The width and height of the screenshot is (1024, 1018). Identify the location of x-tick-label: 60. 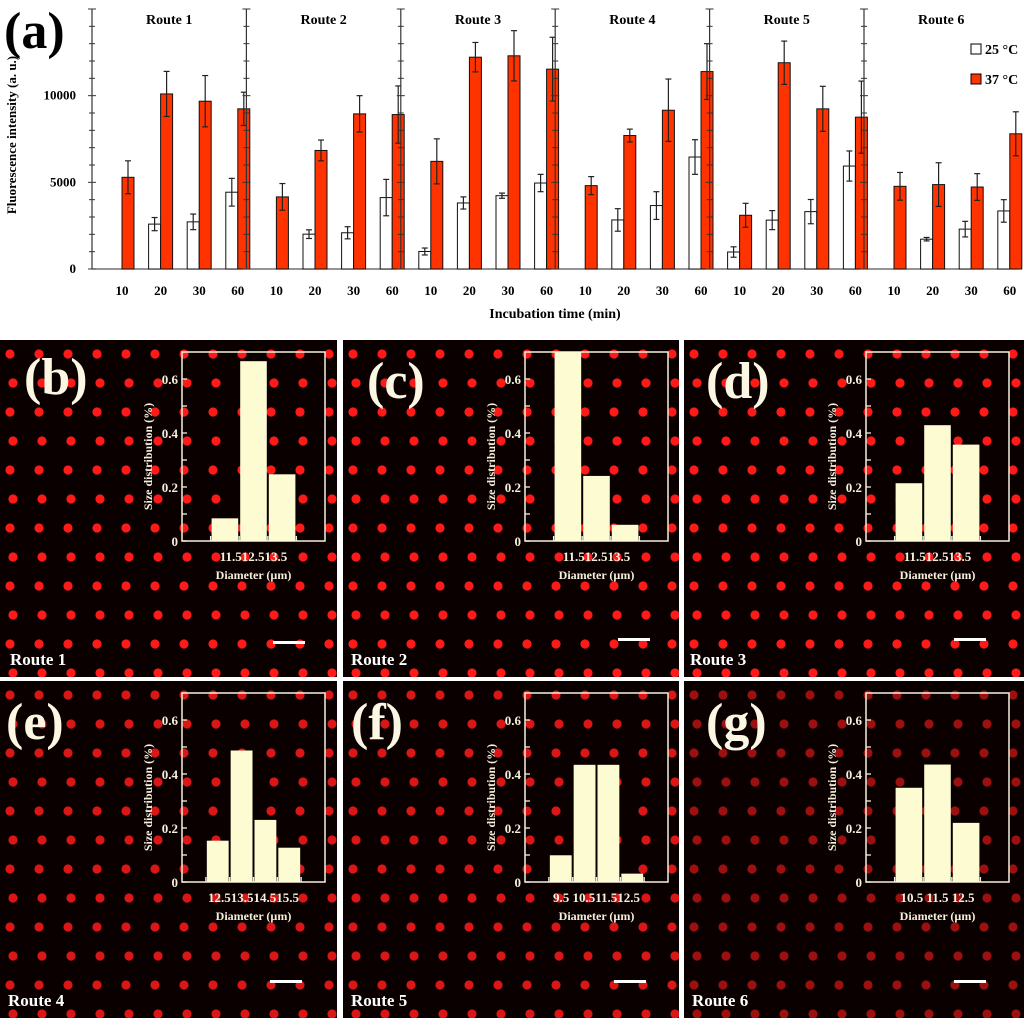
(1009, 290).